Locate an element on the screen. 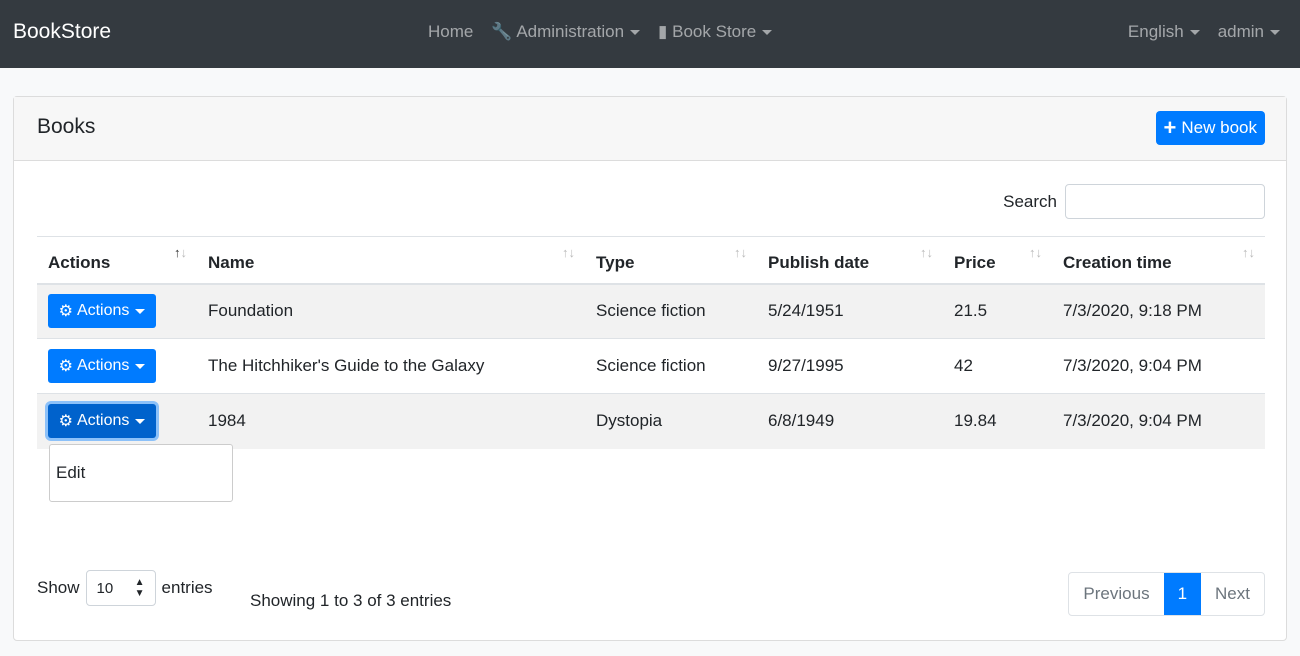  search-input is located at coordinates (1165, 201).